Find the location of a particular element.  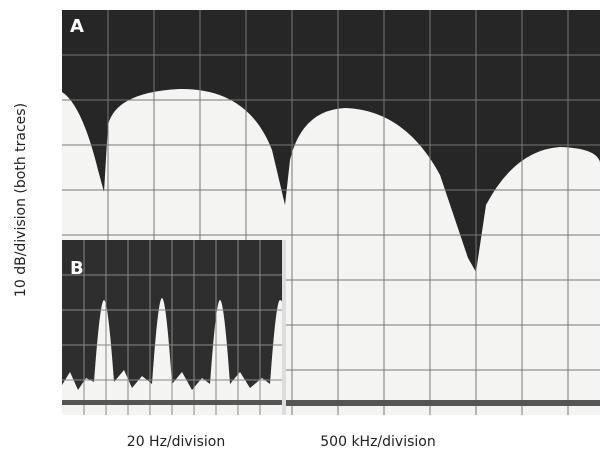

panel-label: B is located at coordinates (77, 268).